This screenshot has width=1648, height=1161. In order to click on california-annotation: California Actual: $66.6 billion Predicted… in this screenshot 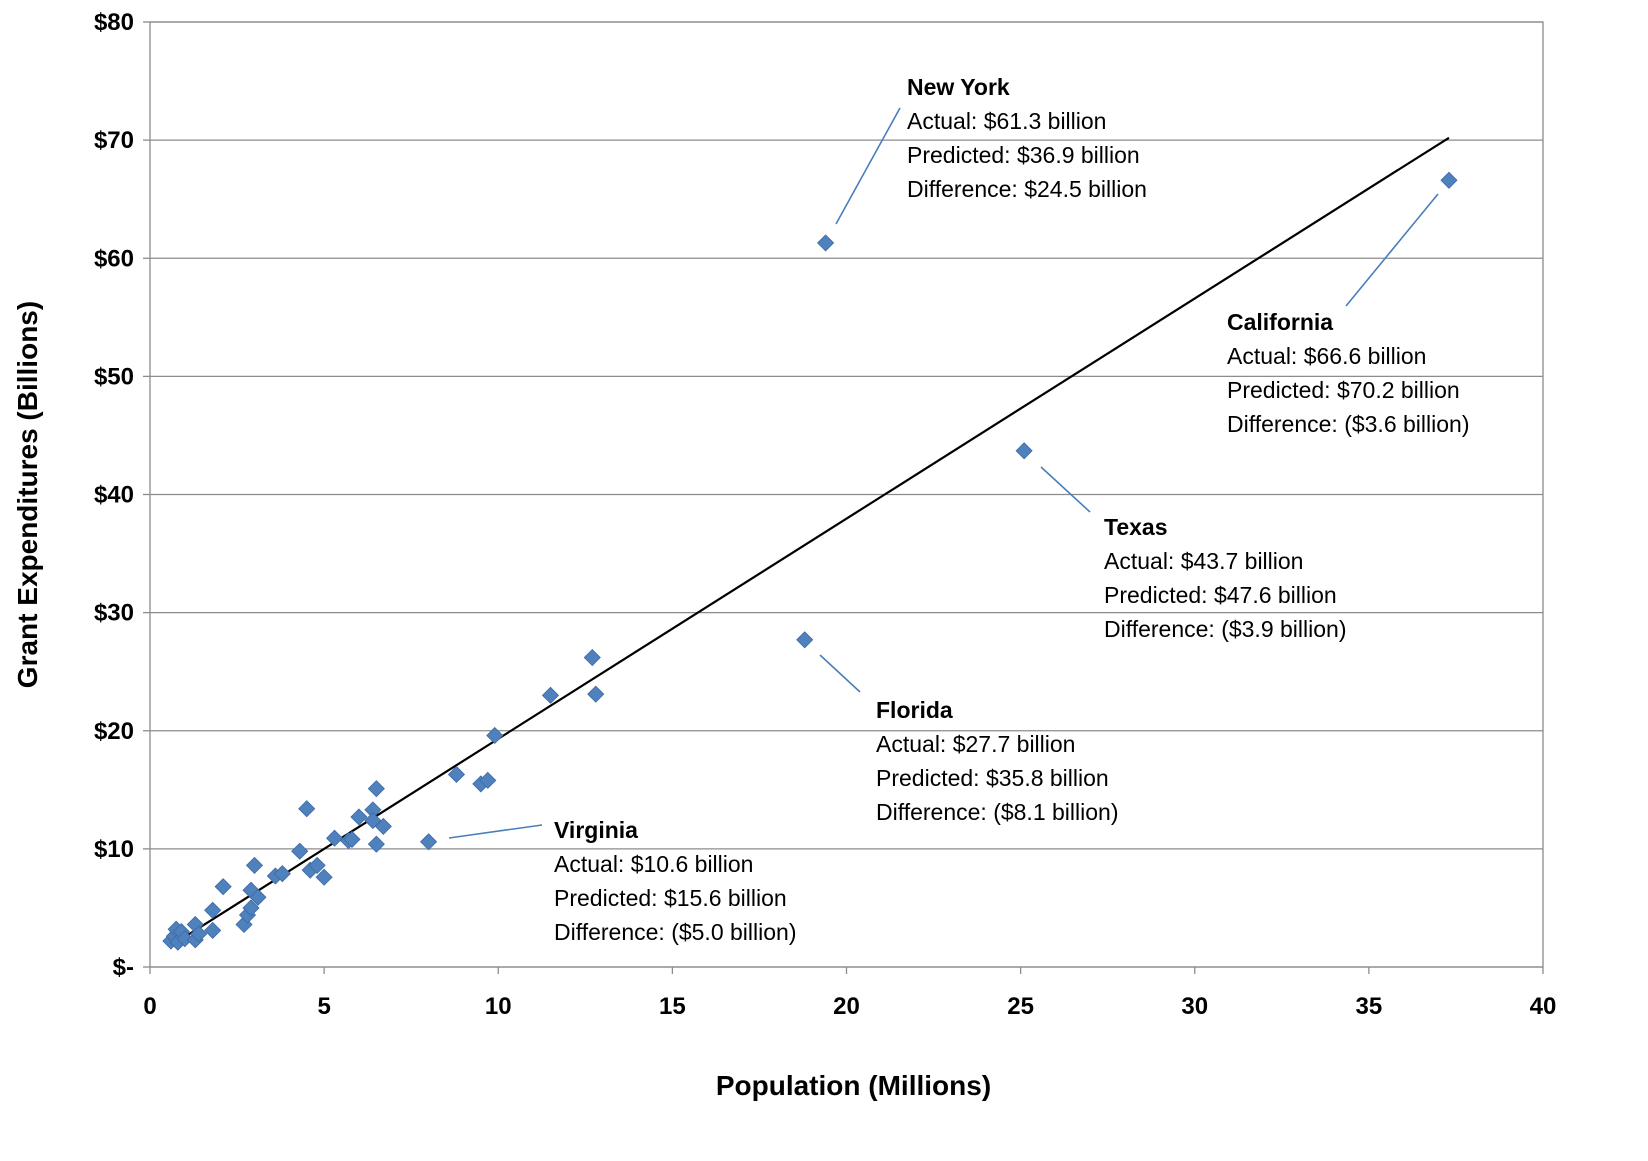, I will do `click(1348, 373)`.